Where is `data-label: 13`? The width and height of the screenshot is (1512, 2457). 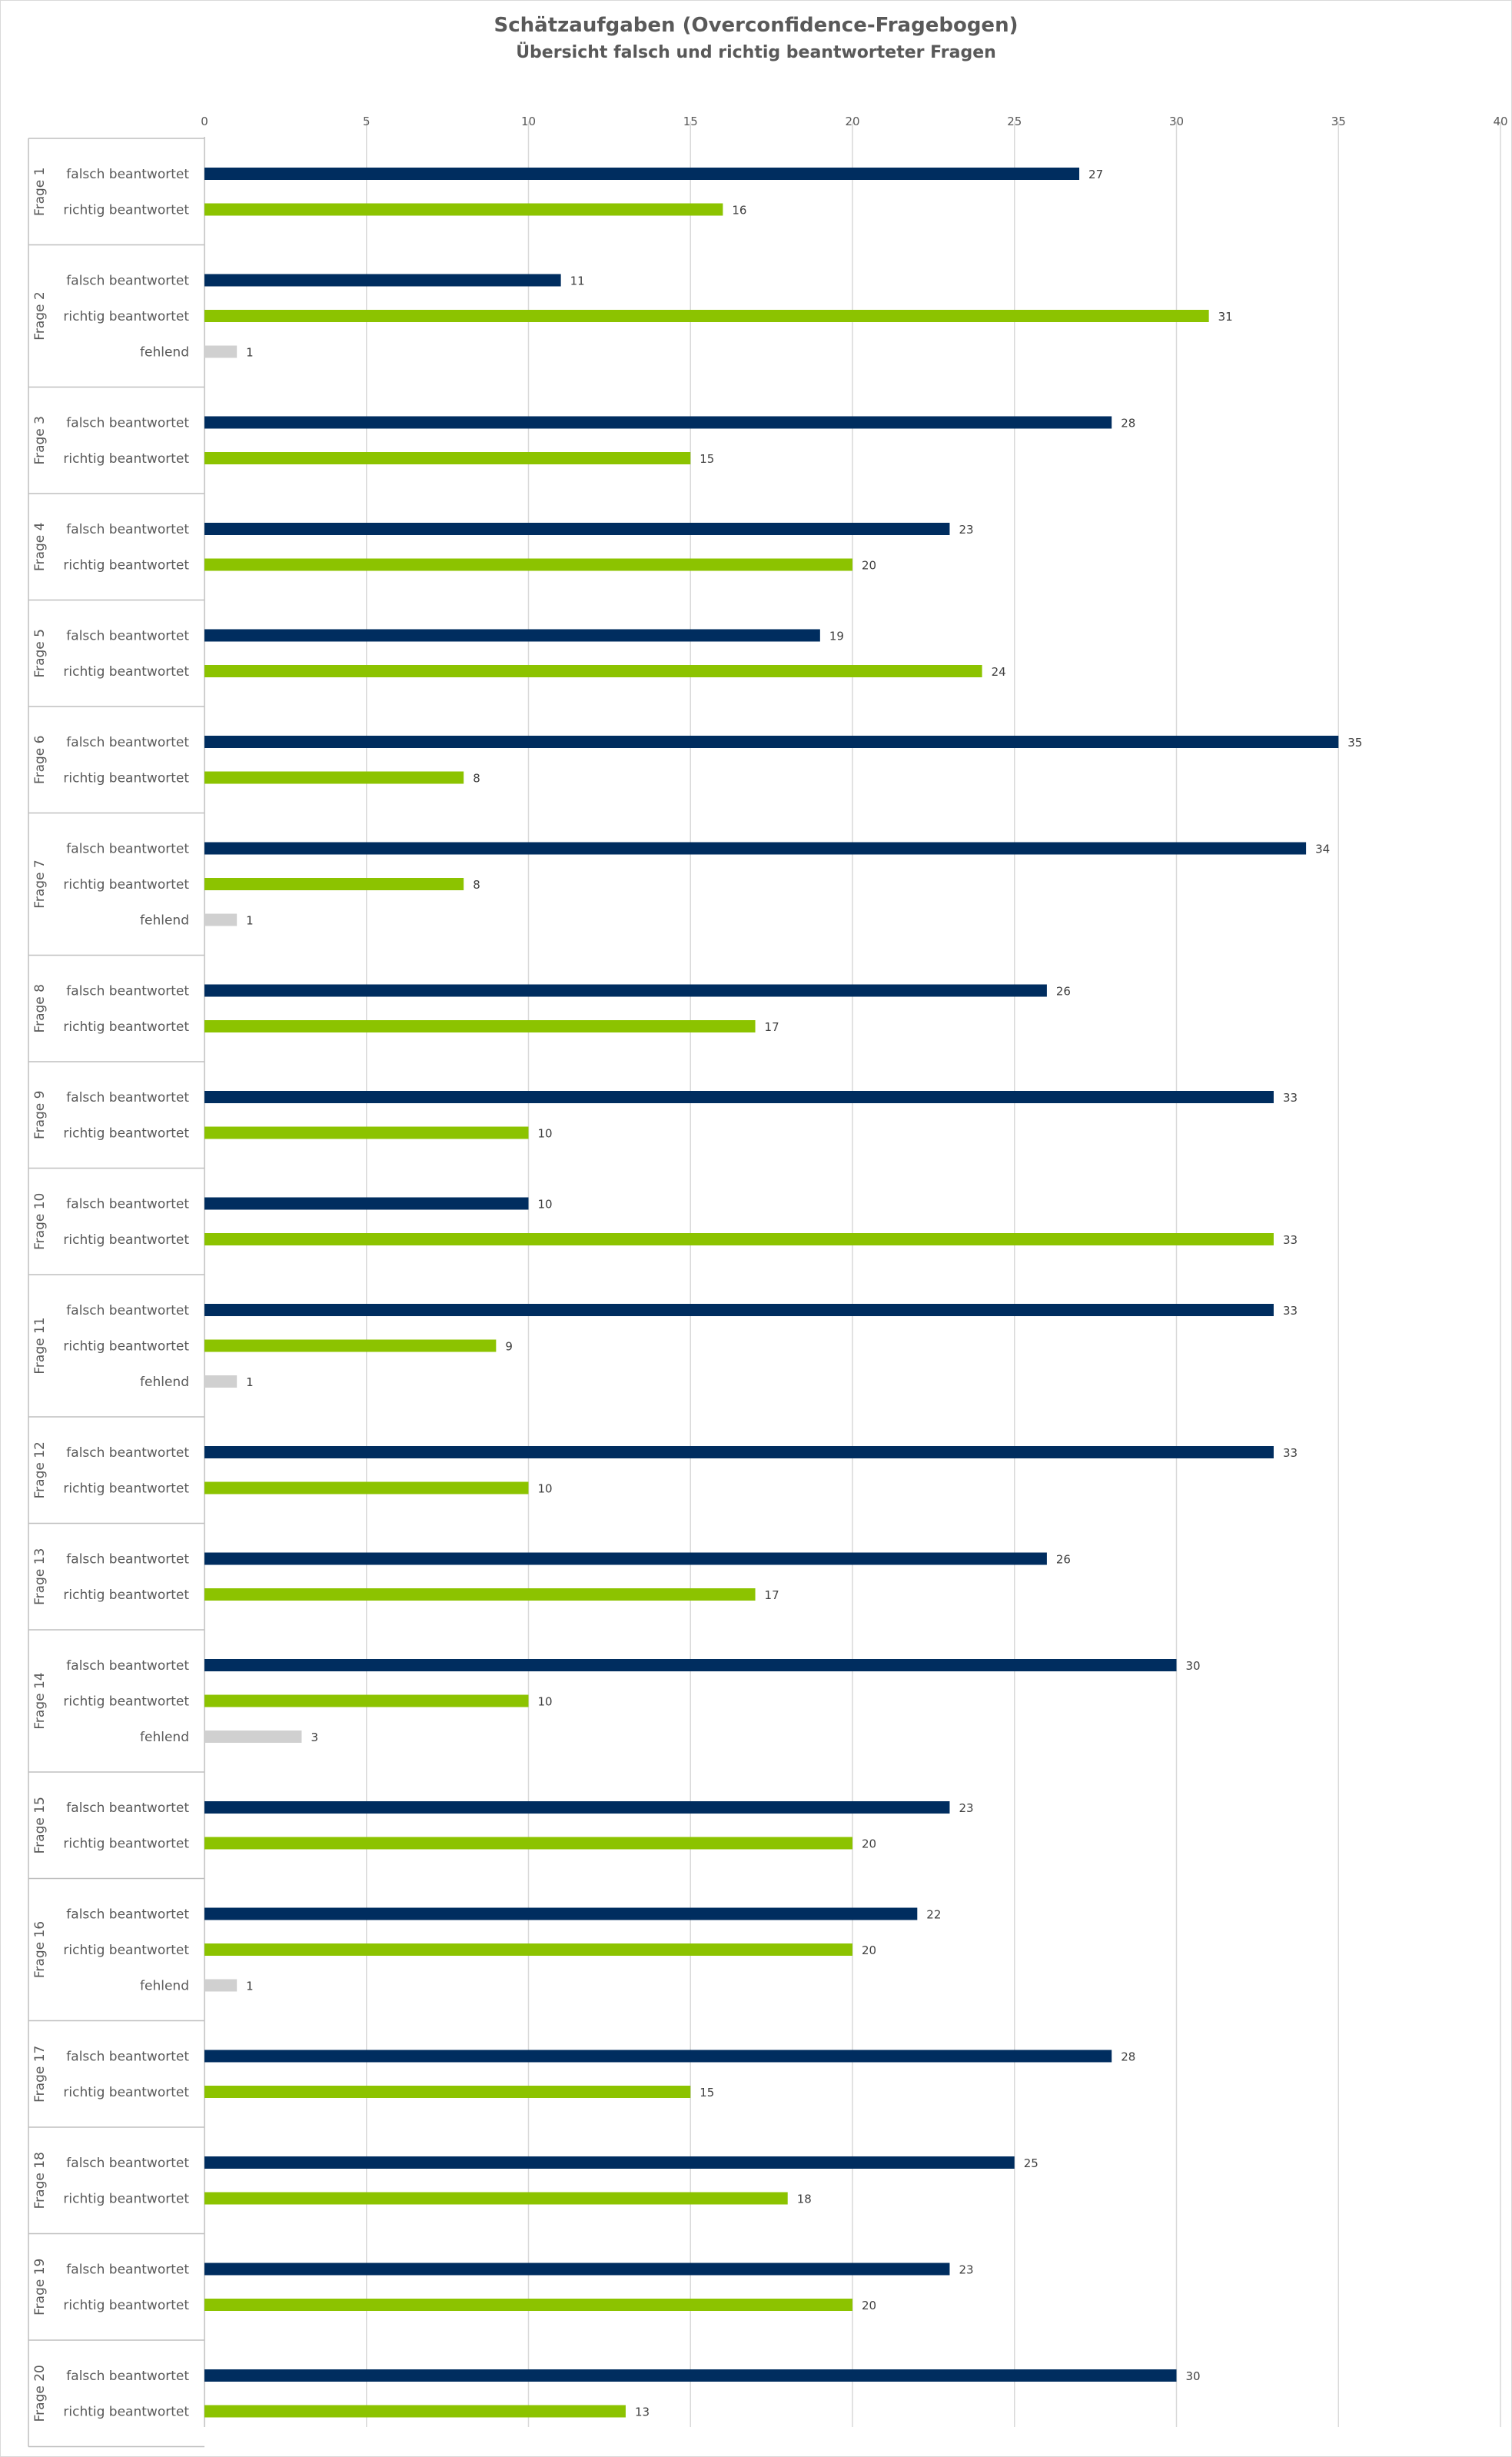 data-label: 13 is located at coordinates (642, 2412).